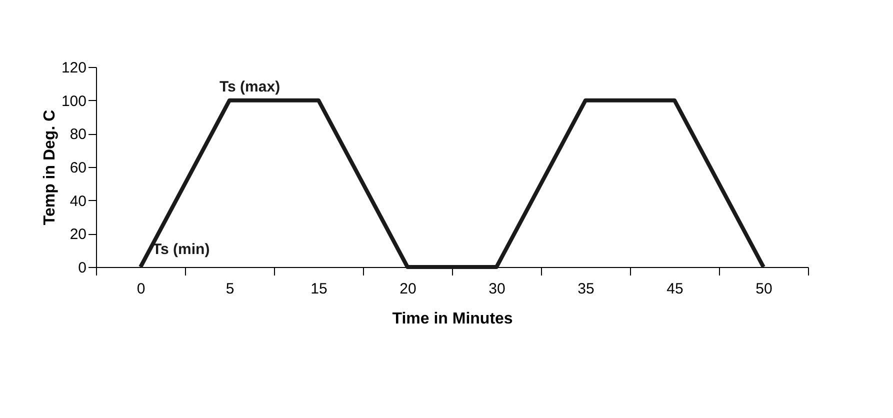 The height and width of the screenshot is (418, 893). Describe the element at coordinates (408, 289) in the screenshot. I see `x-tick-label: 20` at that location.